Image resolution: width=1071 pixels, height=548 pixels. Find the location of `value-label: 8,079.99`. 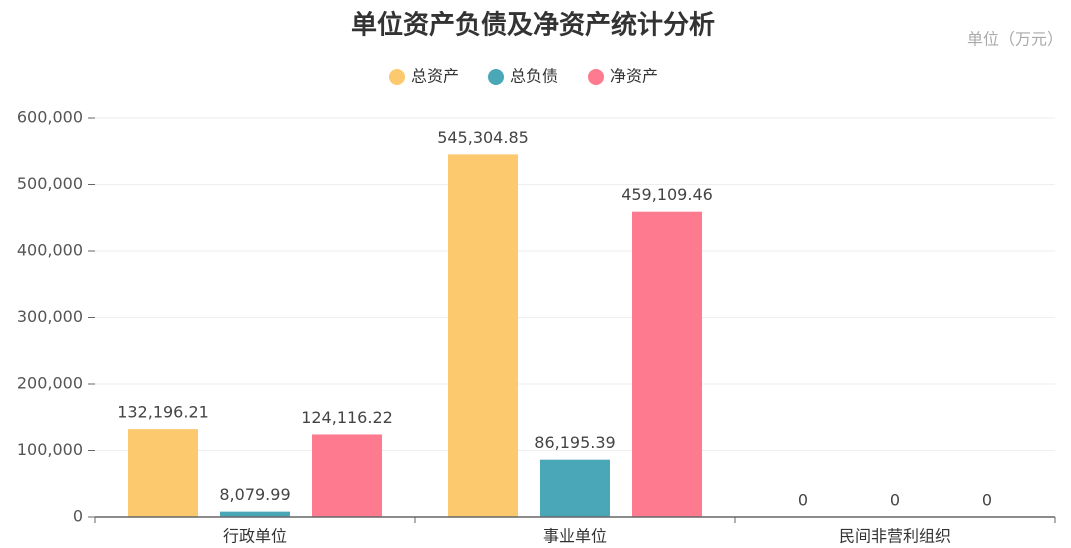

value-label: 8,079.99 is located at coordinates (254, 494).